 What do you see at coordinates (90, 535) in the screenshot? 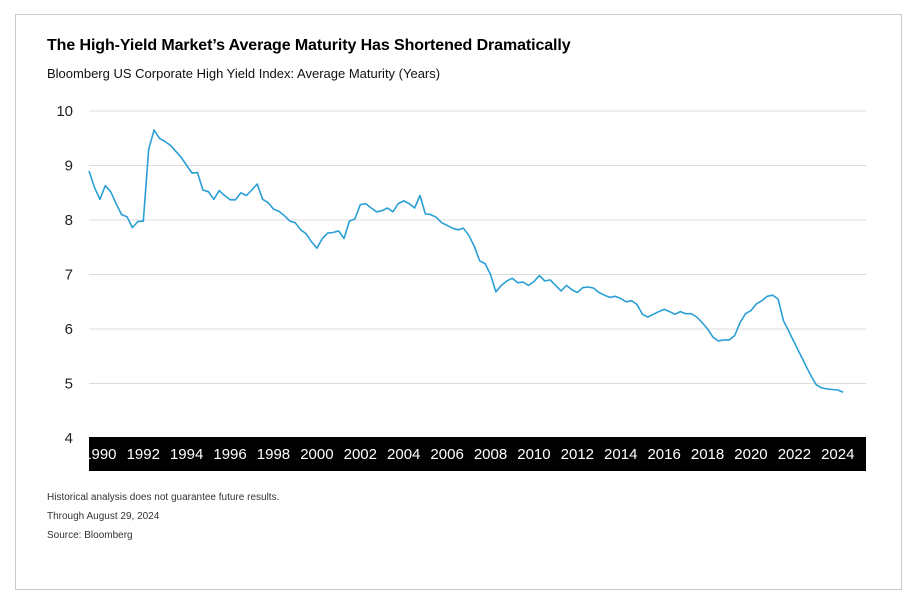
I see `source-note: Source: Bloomberg` at bounding box center [90, 535].